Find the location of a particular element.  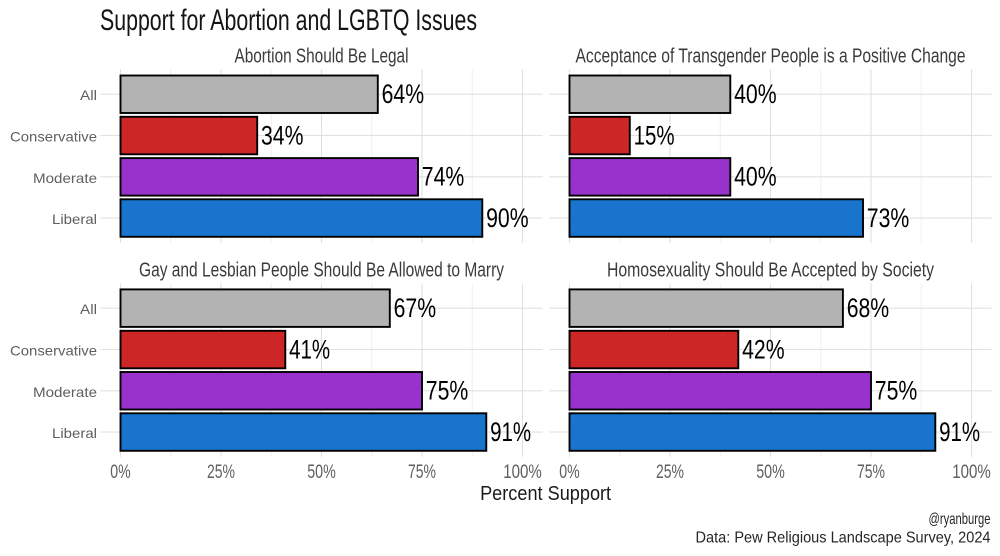

svg-text: 64% is located at coordinates (403, 94).